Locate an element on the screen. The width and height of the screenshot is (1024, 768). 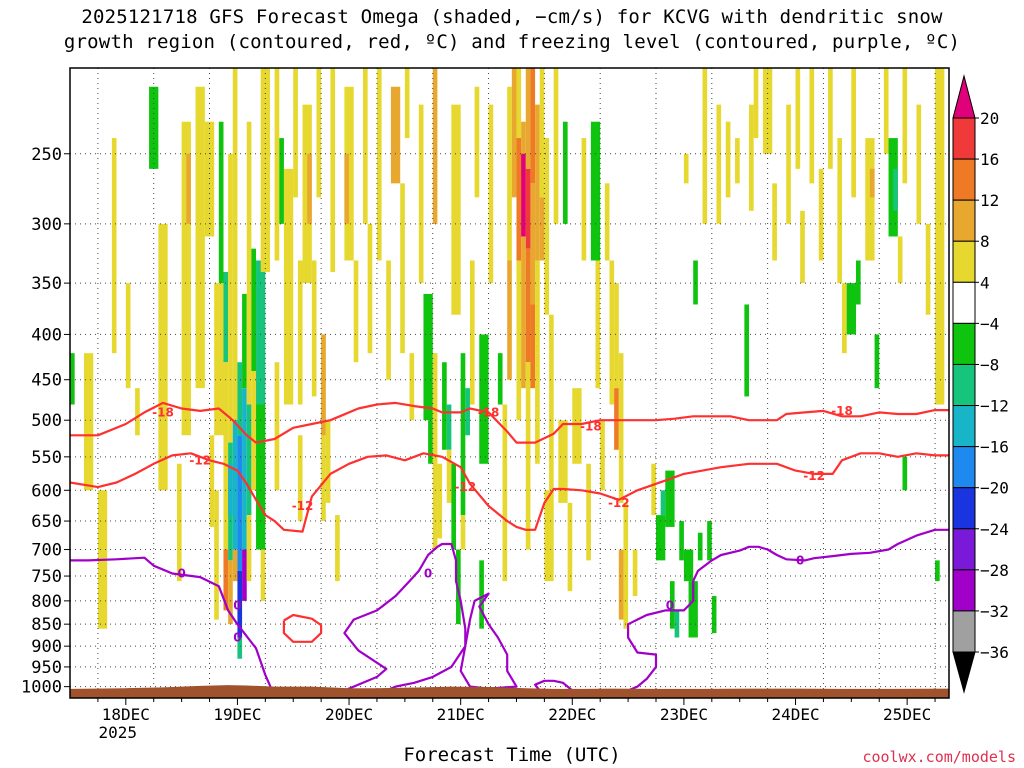
colorbar-label: −32 is located at coordinates (994, 611).